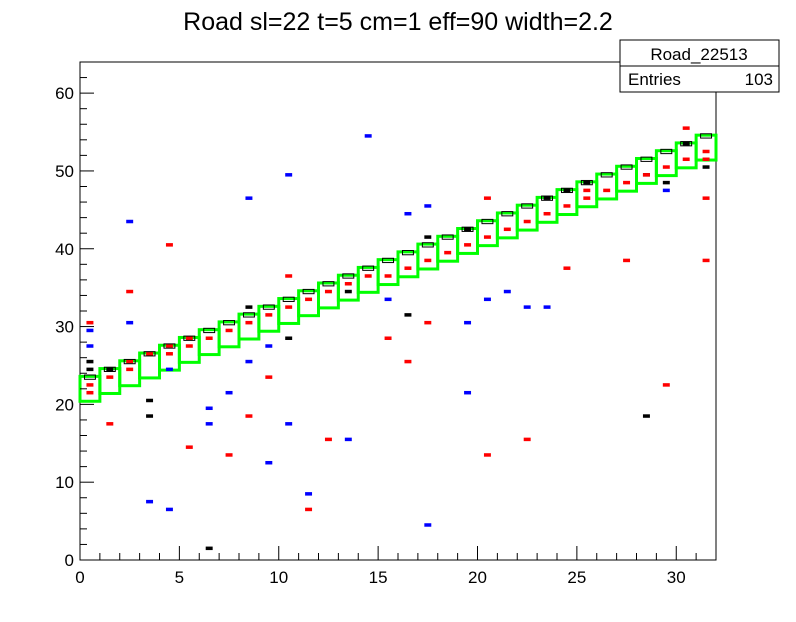 Image resolution: width=796 pixels, height=622 pixels. I want to click on x-tick-label: 25, so click(576, 577).